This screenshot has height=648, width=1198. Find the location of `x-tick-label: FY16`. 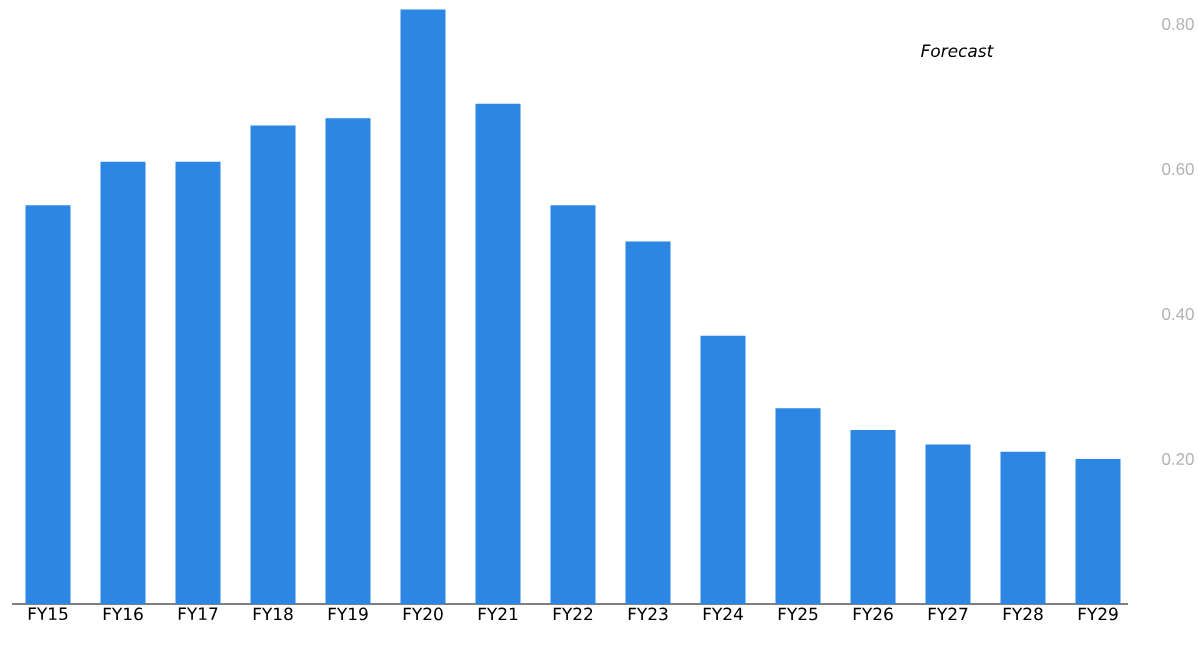

x-tick-label: FY16 is located at coordinates (123, 614).